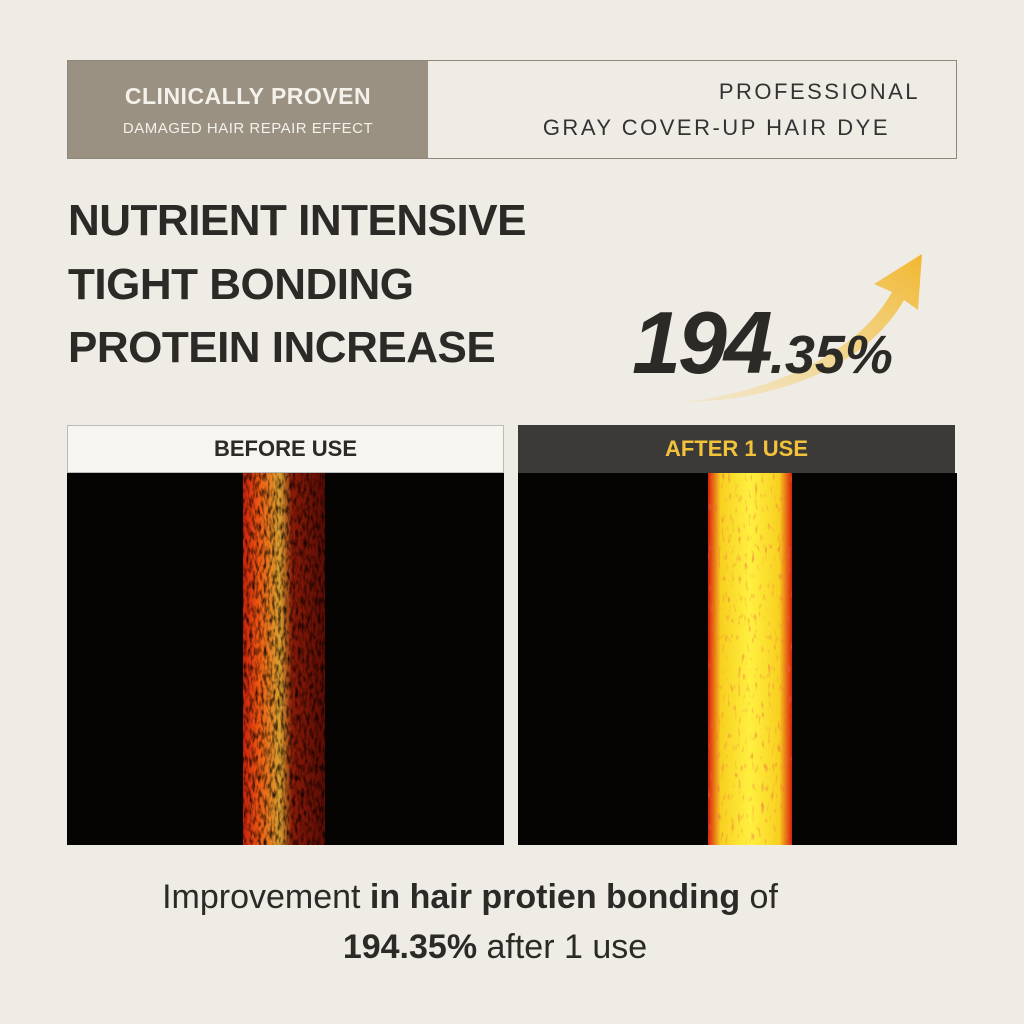 The height and width of the screenshot is (1024, 1024). Describe the element at coordinates (716, 127) in the screenshot. I see `product-line2: GRAY COVER-UP HAIR DYE` at that location.